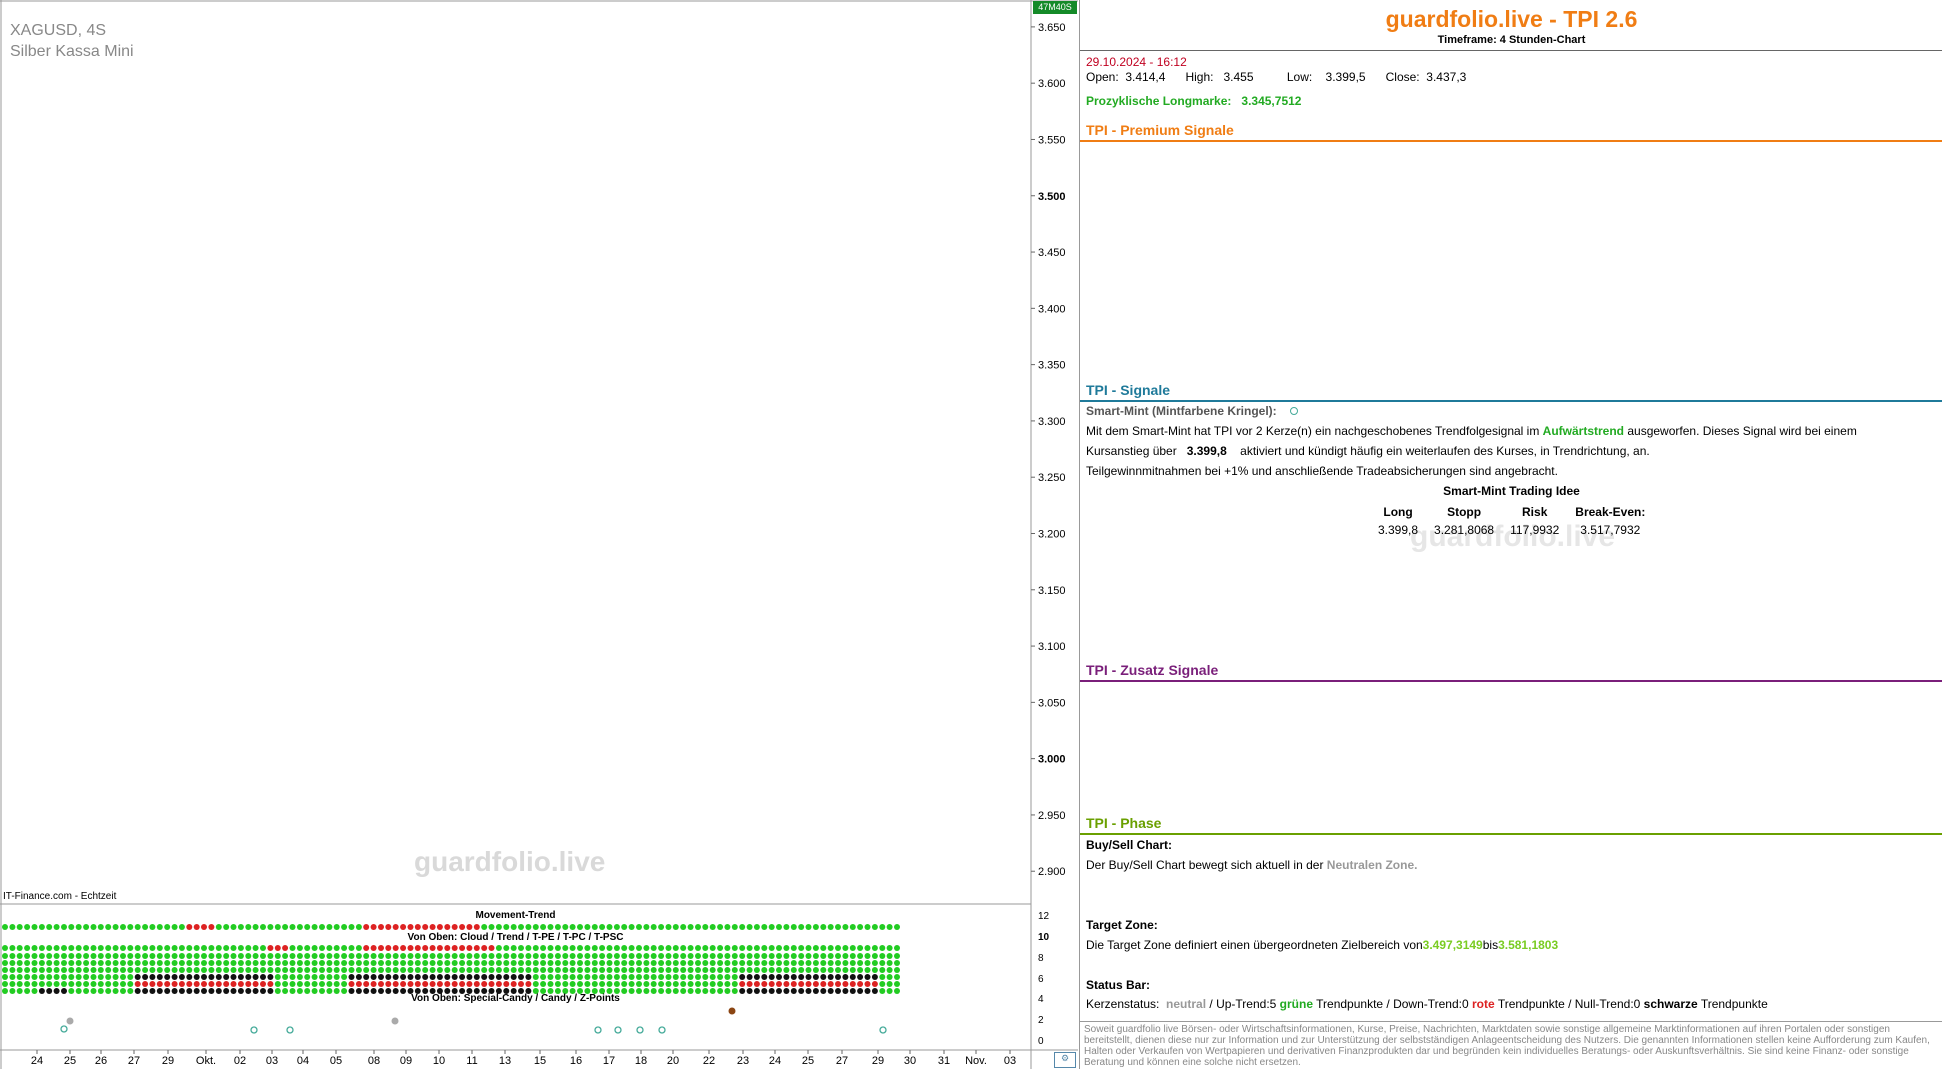  What do you see at coordinates (1052, 422) in the screenshot?
I see `y-tick-label: 3.300` at bounding box center [1052, 422].